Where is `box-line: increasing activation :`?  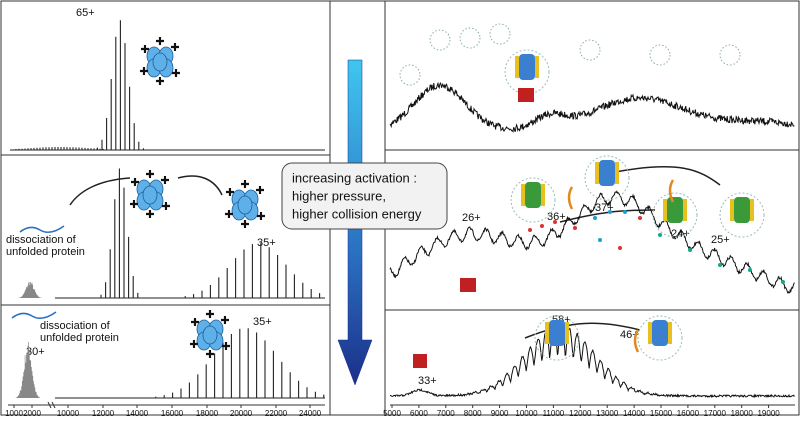
box-line: increasing activation : is located at coordinates (354, 177).